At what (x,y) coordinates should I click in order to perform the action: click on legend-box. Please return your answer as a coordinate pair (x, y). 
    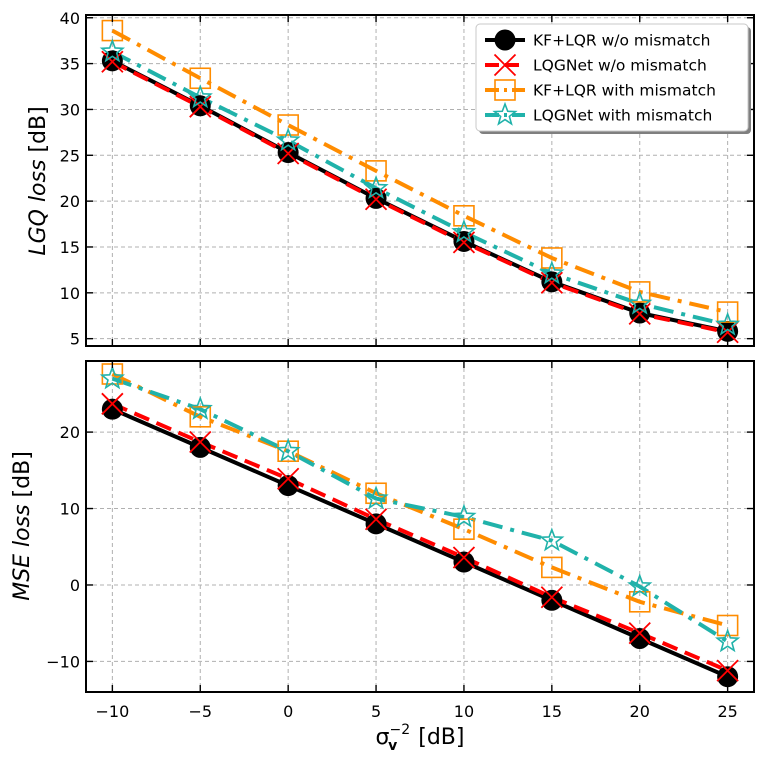
    Looking at the image, I should click on (612, 77).